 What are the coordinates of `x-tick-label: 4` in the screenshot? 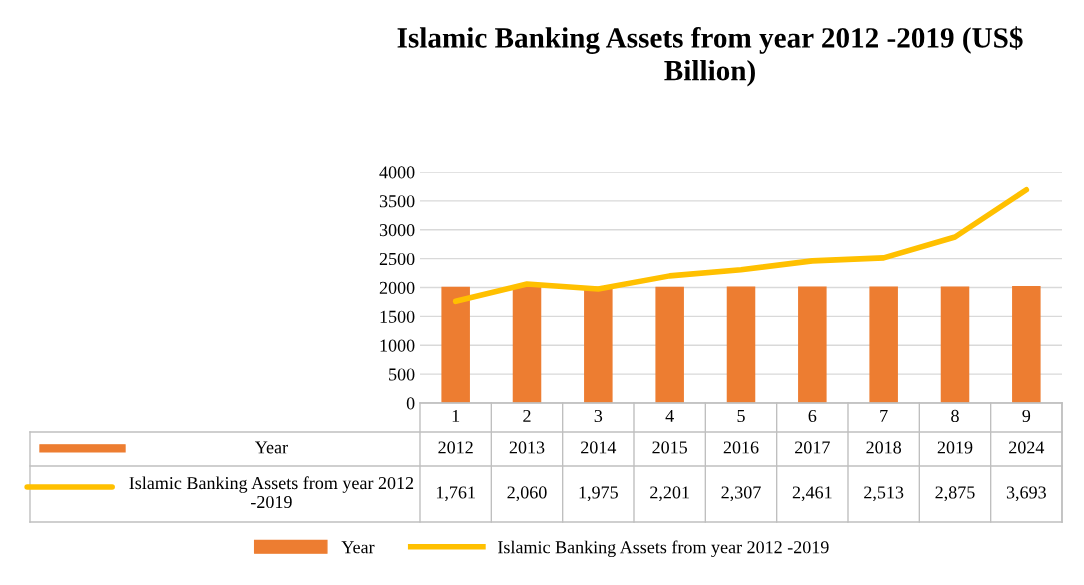 It's located at (669, 415).